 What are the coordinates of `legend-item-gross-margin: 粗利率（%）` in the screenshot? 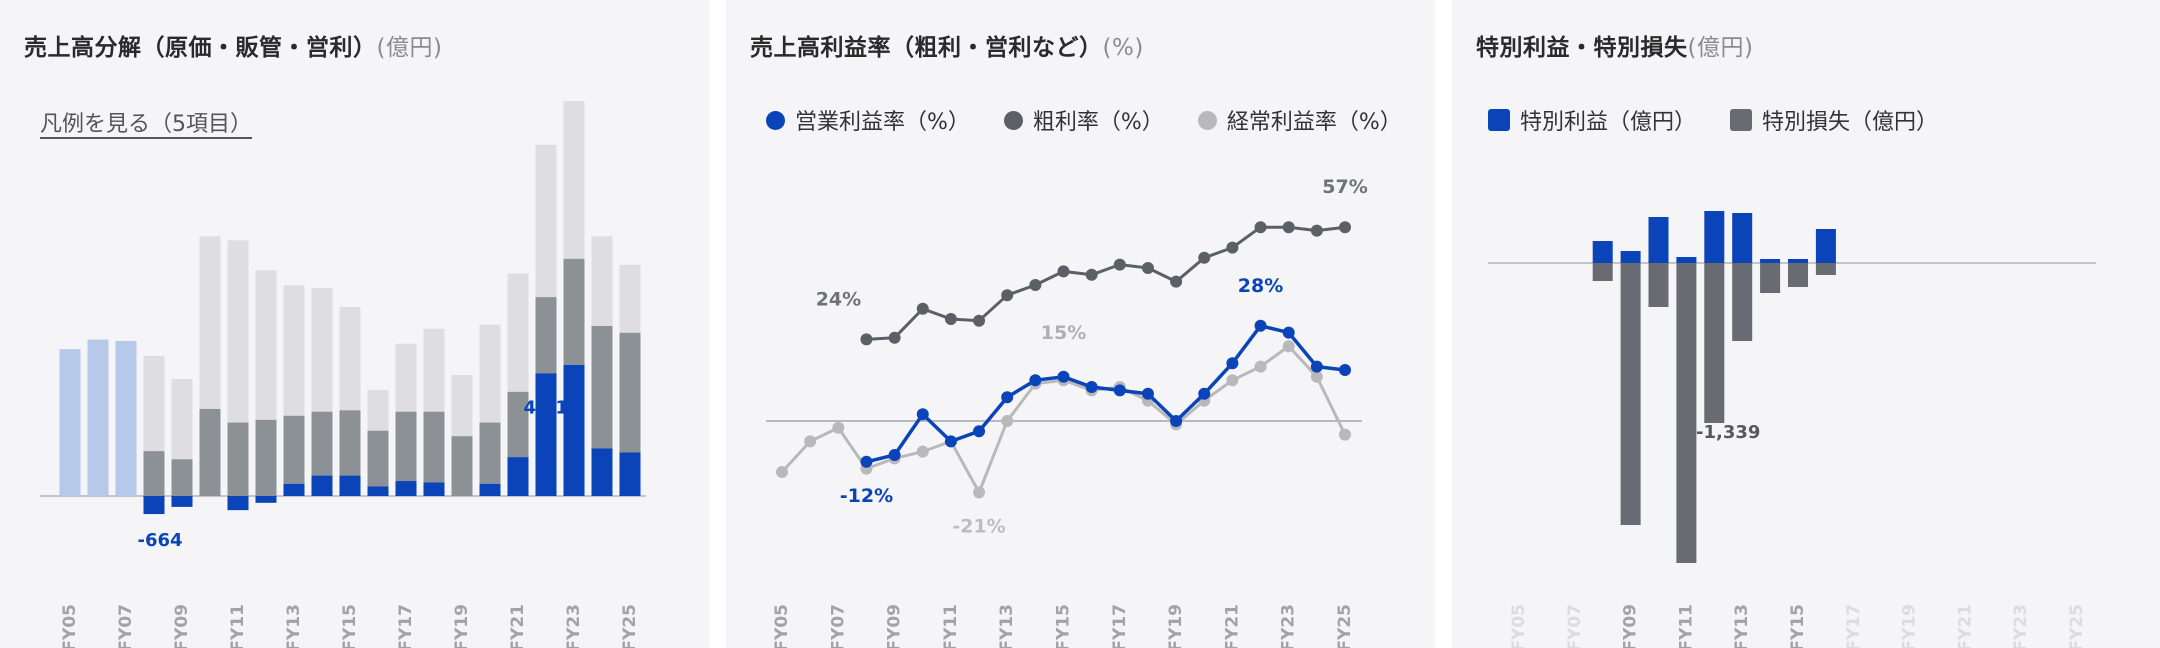 It's located at (1083, 120).